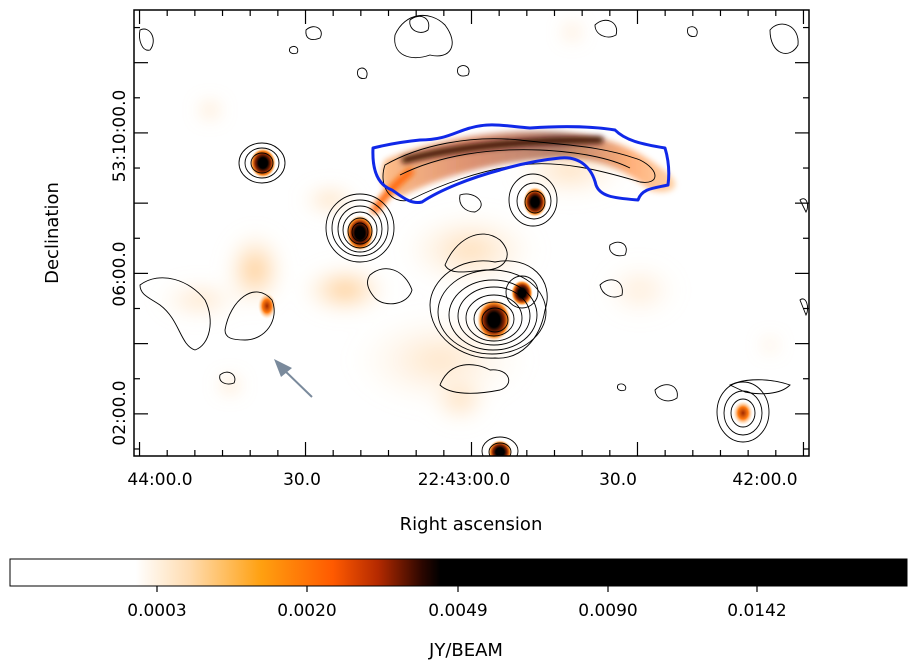 The image size is (917, 665). Describe the element at coordinates (465, 650) in the screenshot. I see `colorbar-label: JY/BEAM` at that location.